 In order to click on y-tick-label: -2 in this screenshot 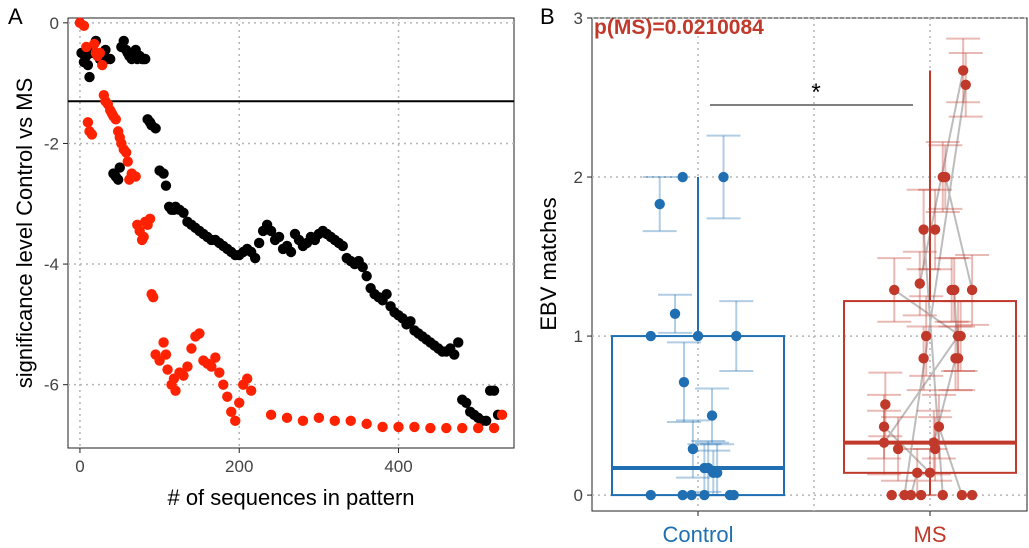, I will do `click(51, 143)`.